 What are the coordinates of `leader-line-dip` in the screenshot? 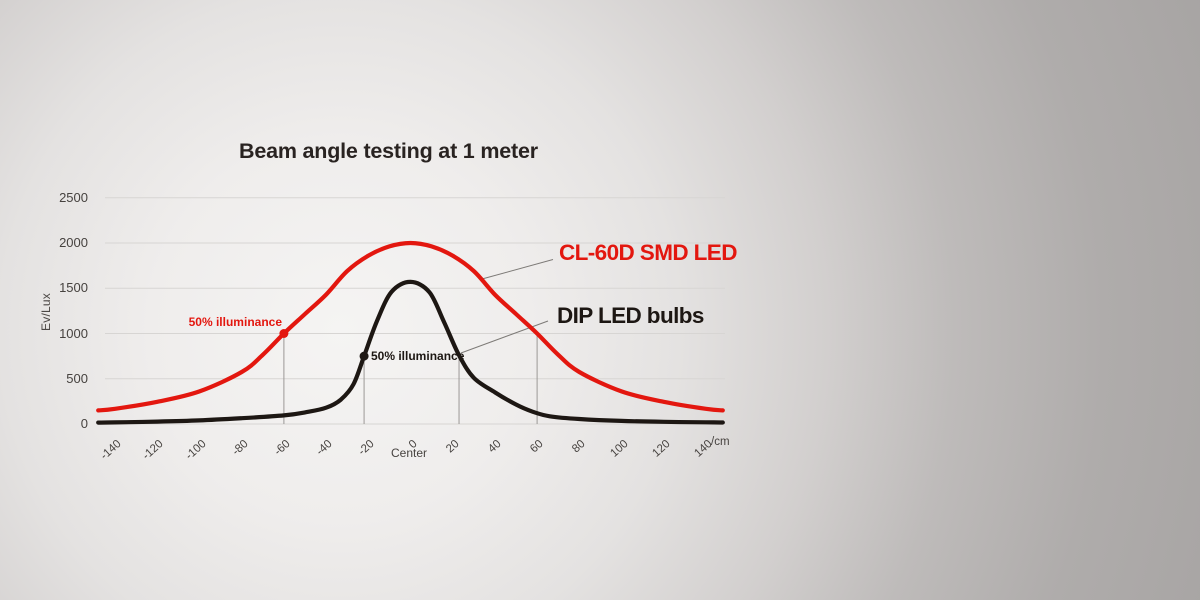 It's located at (504, 337).